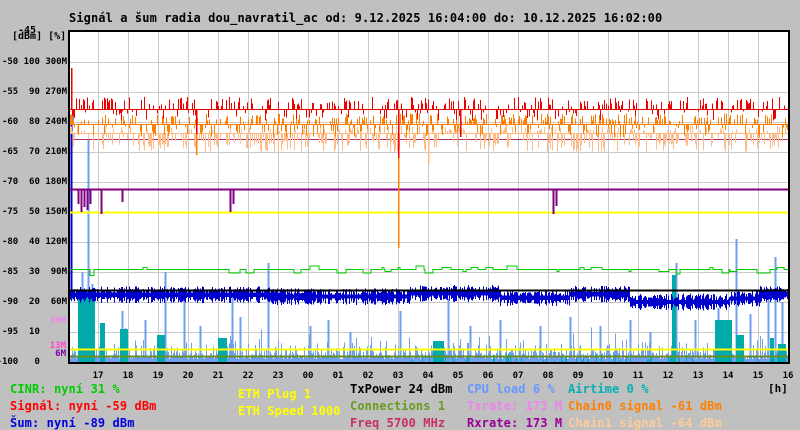 The height and width of the screenshot is (430, 800). Describe the element at coordinates (515, 423) in the screenshot. I see `legend-item: Rxrate: 173 M` at that location.